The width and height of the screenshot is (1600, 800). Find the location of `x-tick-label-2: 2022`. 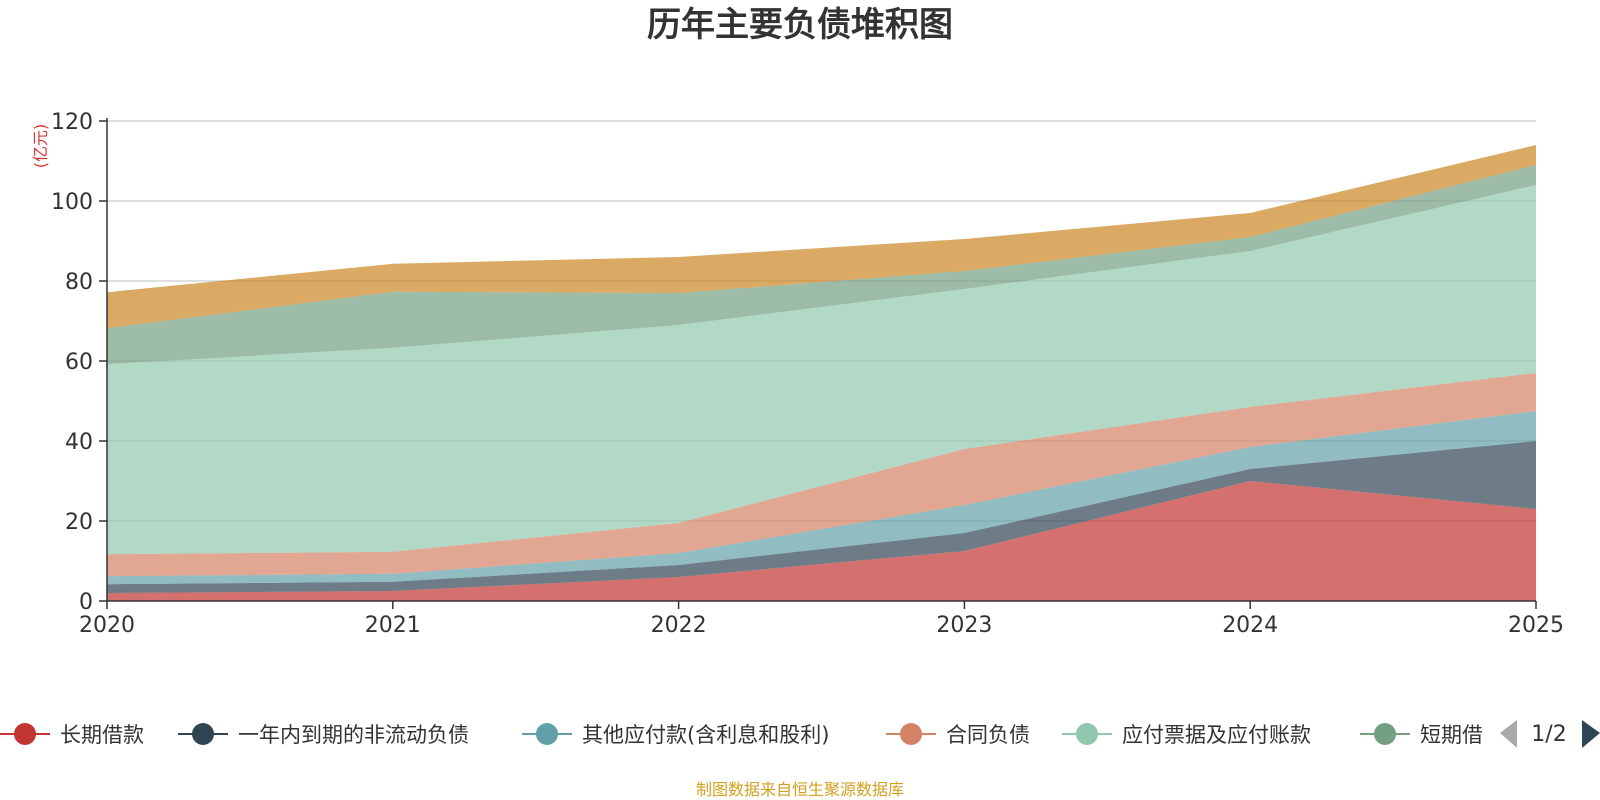

x-tick-label-2: 2022 is located at coordinates (679, 625).